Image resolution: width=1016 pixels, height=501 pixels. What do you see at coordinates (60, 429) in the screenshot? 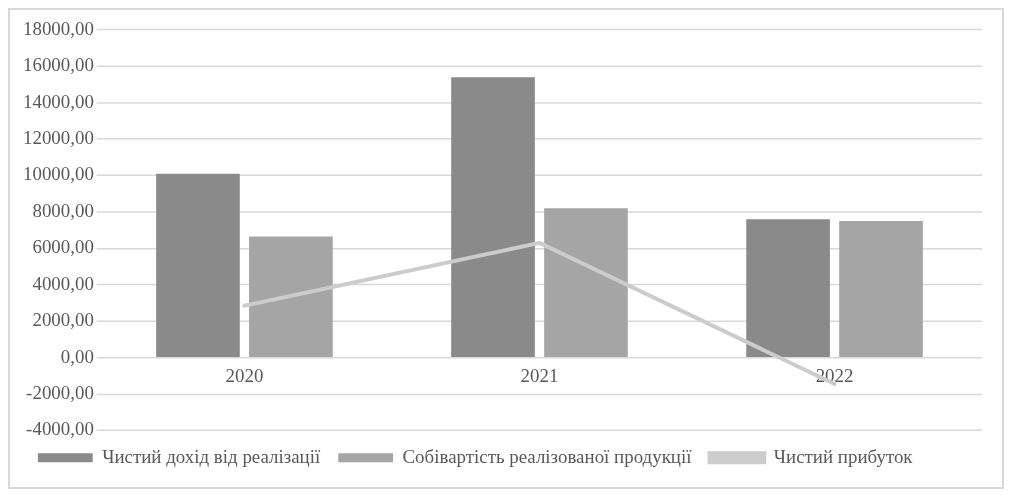
I see `y-tick-label: -4000,00` at bounding box center [60, 429].